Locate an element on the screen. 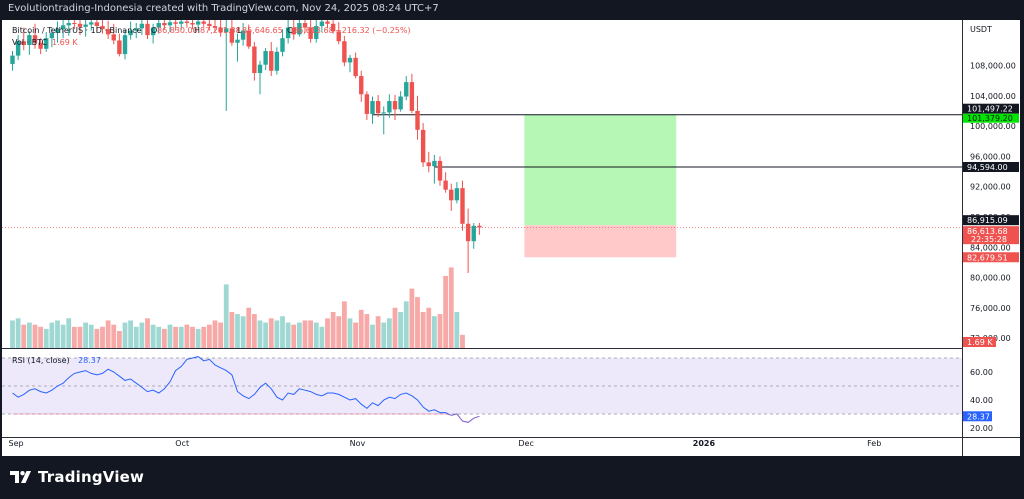 This screenshot has width=1024, height=499. time-axis-label: Oct is located at coordinates (182, 443).